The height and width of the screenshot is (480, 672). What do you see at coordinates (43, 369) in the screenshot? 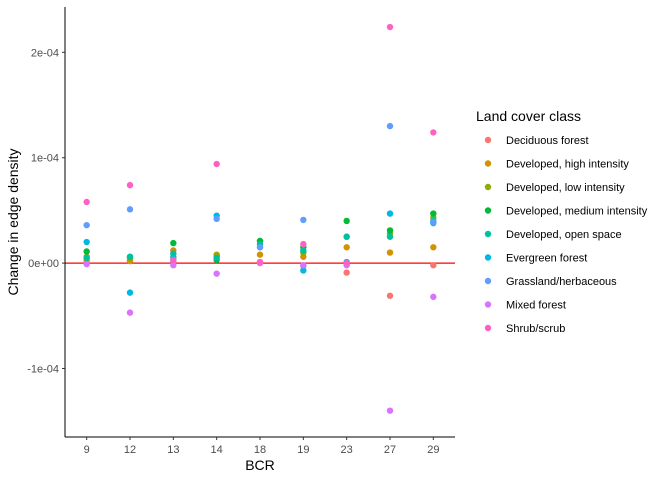
I see `y-tick-label: -1e-04` at bounding box center [43, 369].